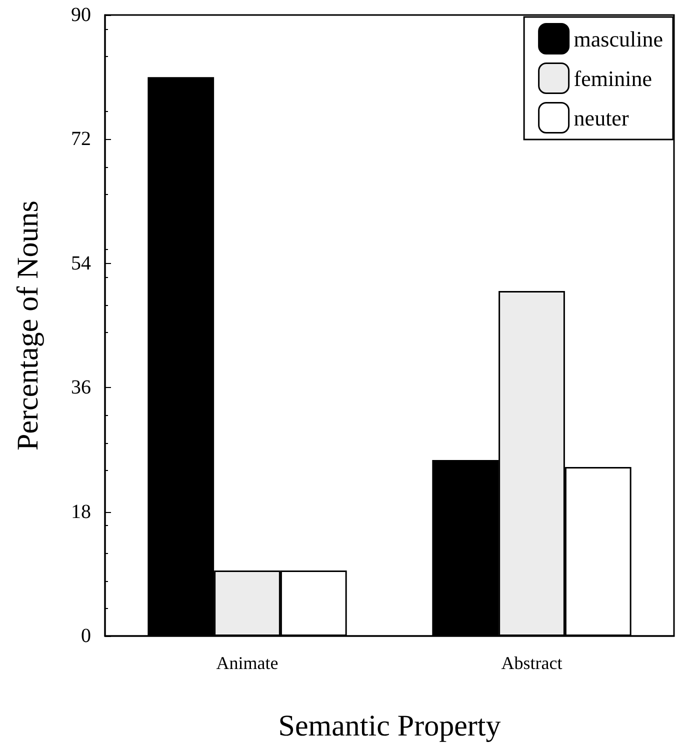 Image resolution: width=679 pixels, height=753 pixels. I want to click on legend-label: feminine, so click(613, 78).